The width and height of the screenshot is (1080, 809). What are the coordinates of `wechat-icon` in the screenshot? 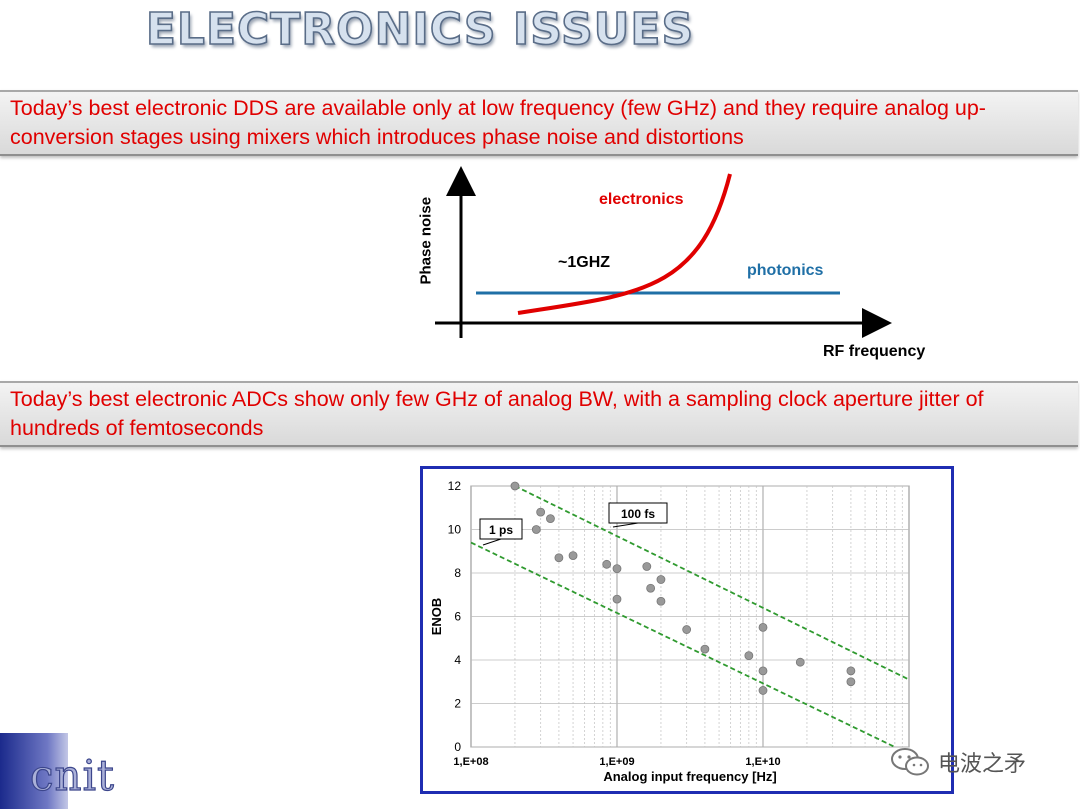 It's located at (910, 762).